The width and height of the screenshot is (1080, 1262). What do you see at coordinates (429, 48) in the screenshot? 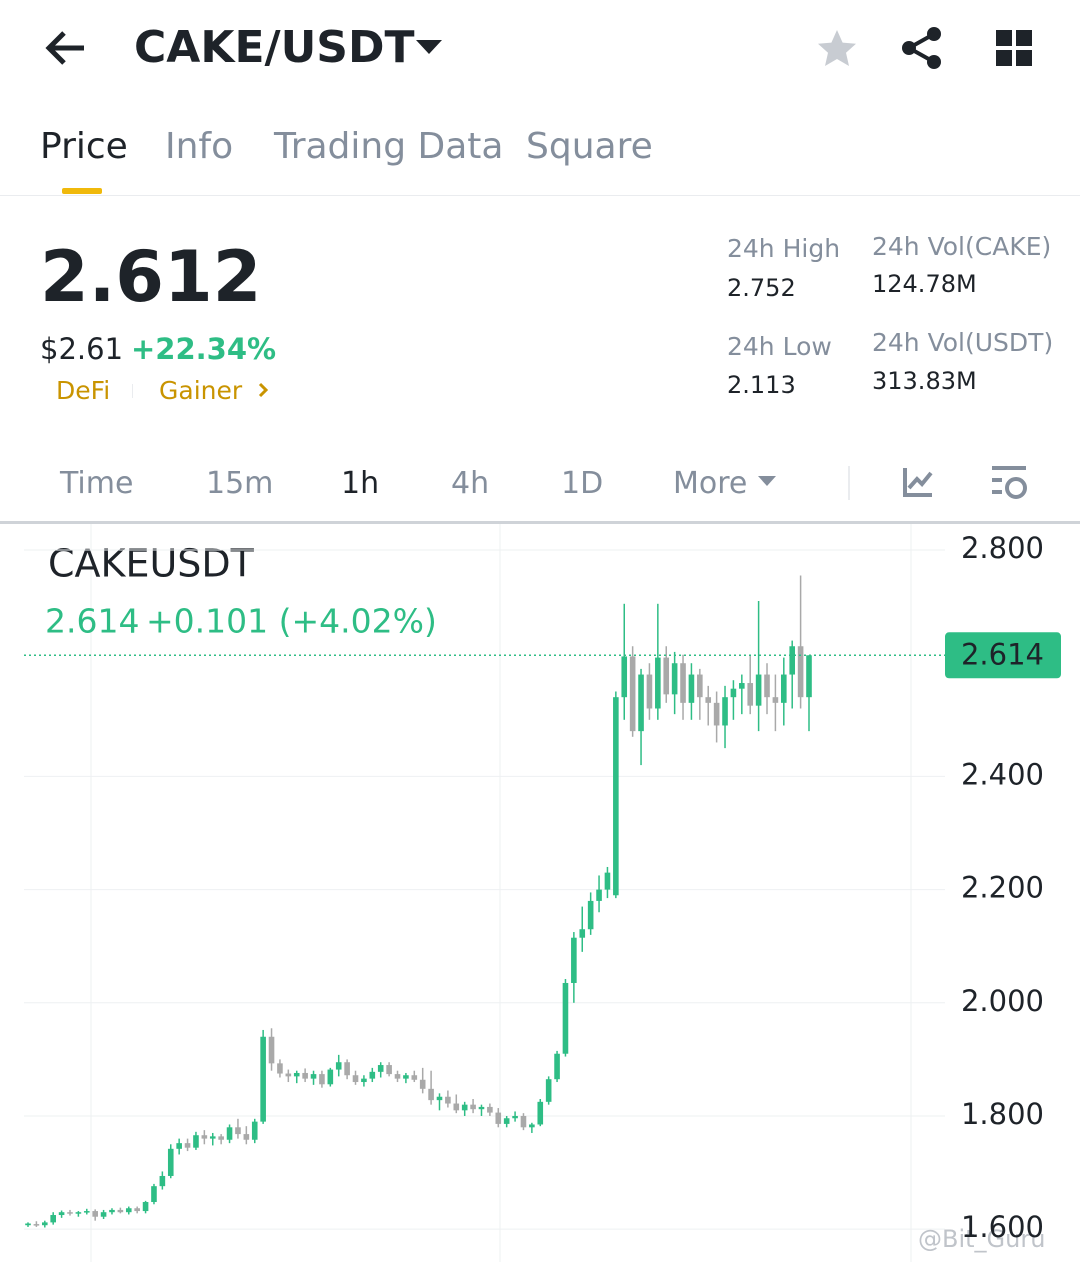
I see `pair-dropdown` at bounding box center [429, 48].